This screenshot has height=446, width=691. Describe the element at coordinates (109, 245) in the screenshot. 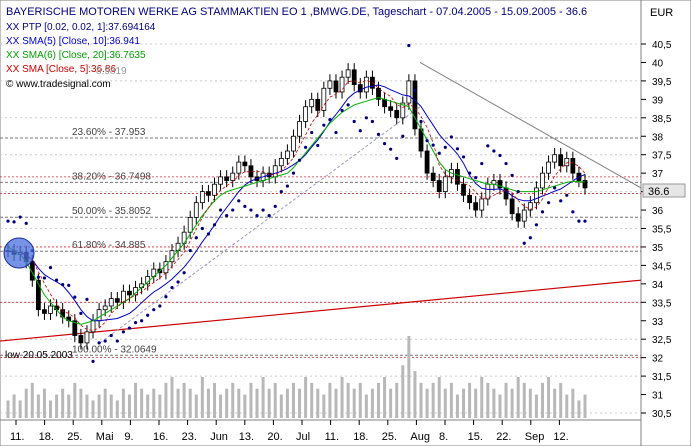

I see `fib-label: 61.80% - 34.885` at that location.